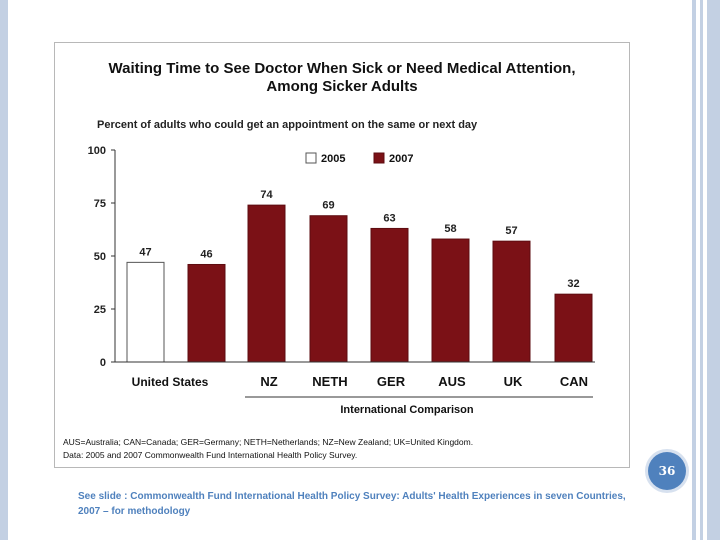 This screenshot has height=540, width=720. What do you see at coordinates (574, 381) in the screenshot?
I see `category-label-6: CAN` at bounding box center [574, 381].